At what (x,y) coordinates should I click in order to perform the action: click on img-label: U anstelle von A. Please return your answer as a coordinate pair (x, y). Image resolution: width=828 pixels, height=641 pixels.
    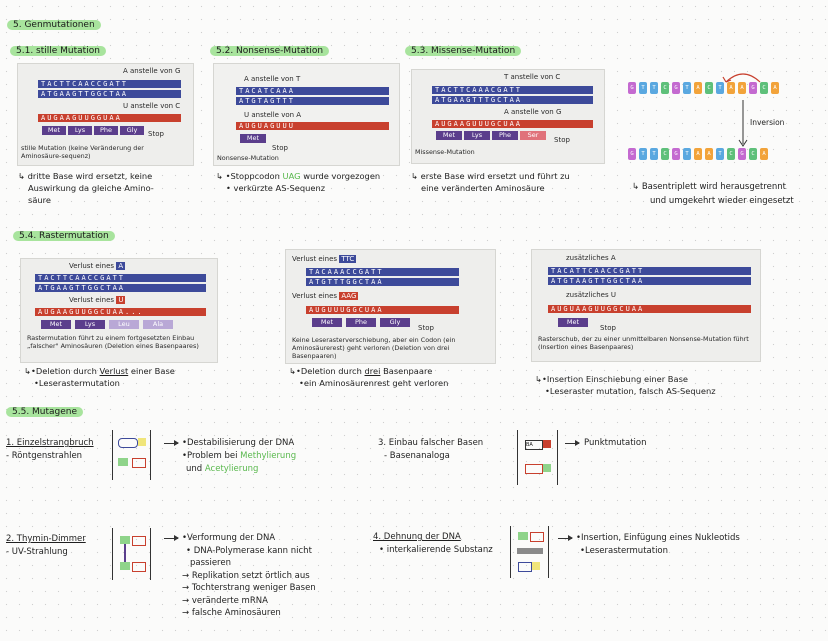
    Looking at the image, I should click on (273, 115).